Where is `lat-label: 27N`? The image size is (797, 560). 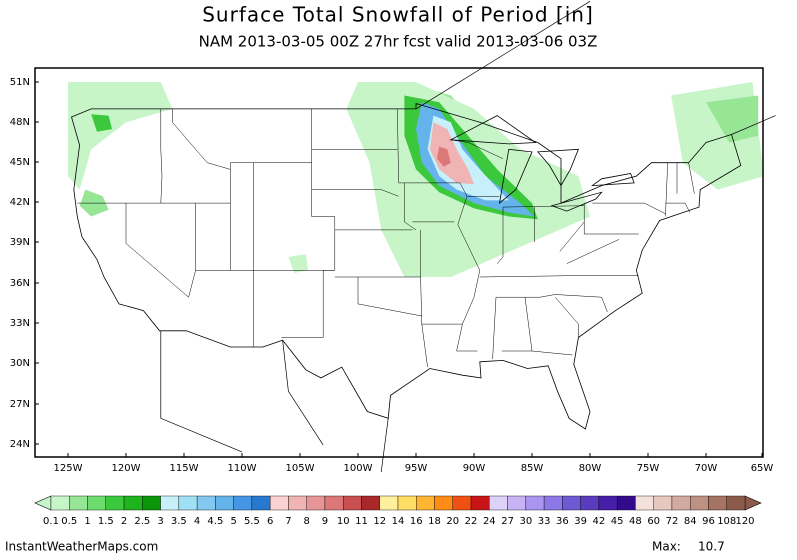
lat-label: 27N is located at coordinates (20, 404).